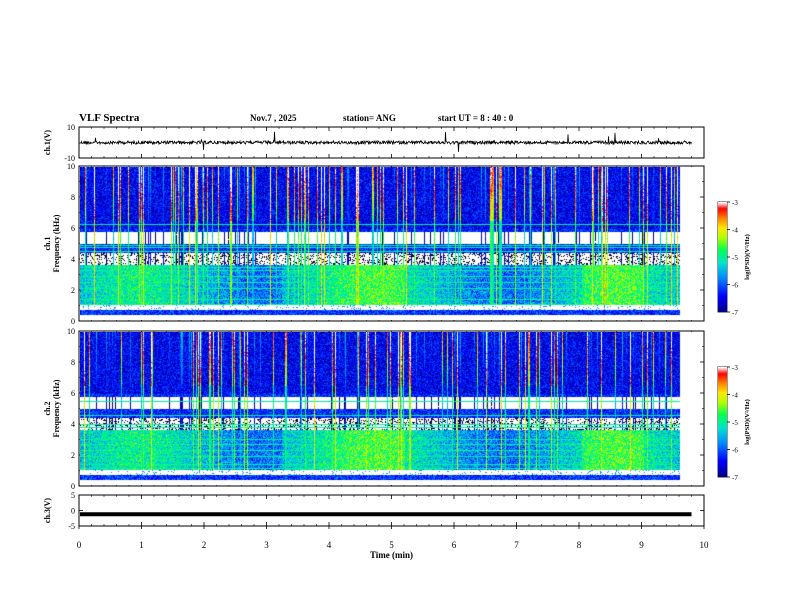 The image size is (792, 612). I want to click on station-label: station= ANG, so click(369, 118).